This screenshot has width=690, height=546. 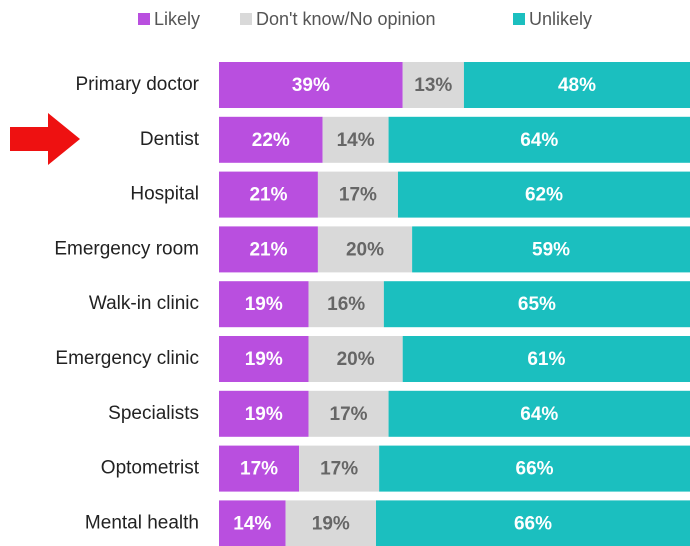 What do you see at coordinates (144, 303) in the screenshot?
I see `category-label: Walk-in clinic` at bounding box center [144, 303].